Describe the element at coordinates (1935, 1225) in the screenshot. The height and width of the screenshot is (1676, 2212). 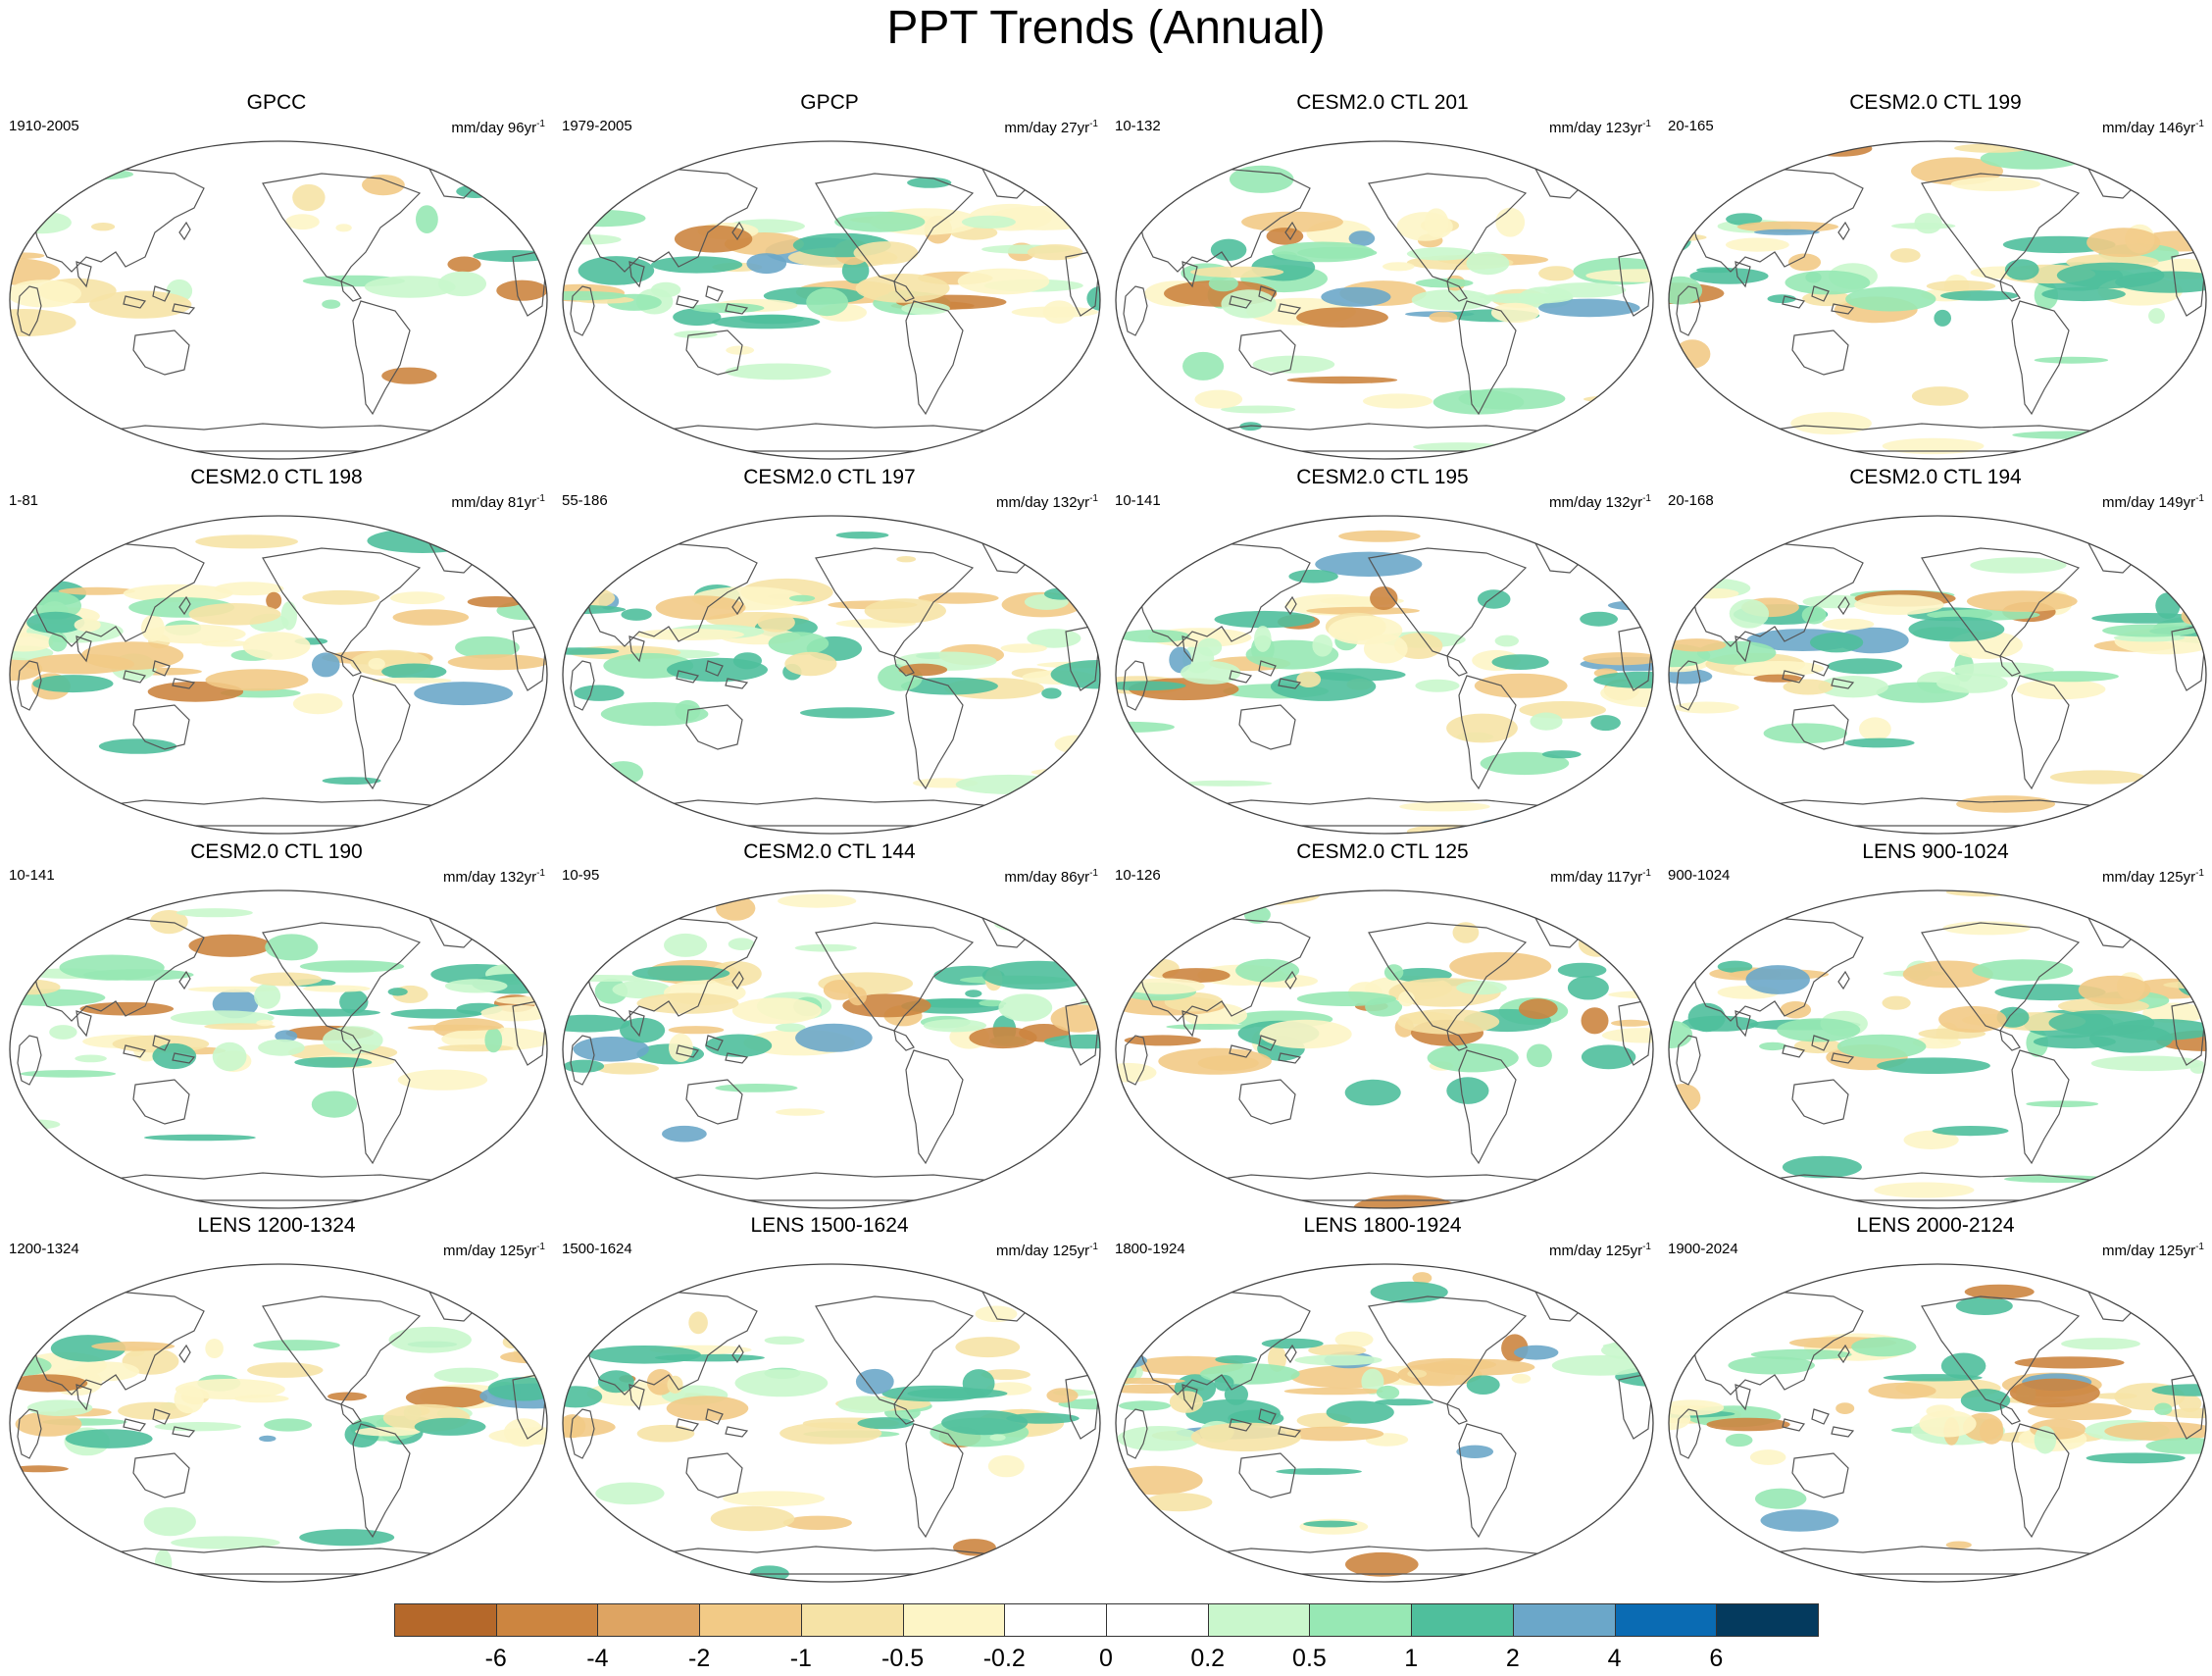
I see `panel-title: LENS 2000-2124` at that location.